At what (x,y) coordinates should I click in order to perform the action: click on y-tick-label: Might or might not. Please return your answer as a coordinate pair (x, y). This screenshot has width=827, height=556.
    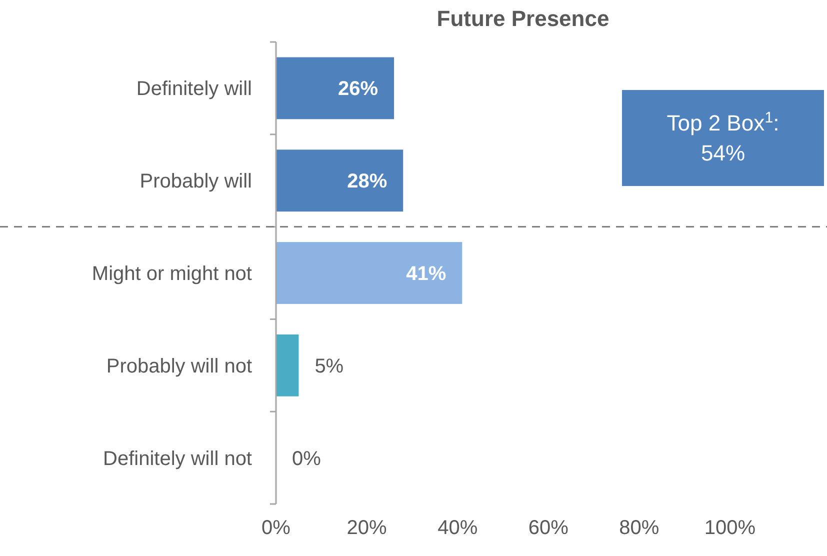
    Looking at the image, I should click on (172, 274).